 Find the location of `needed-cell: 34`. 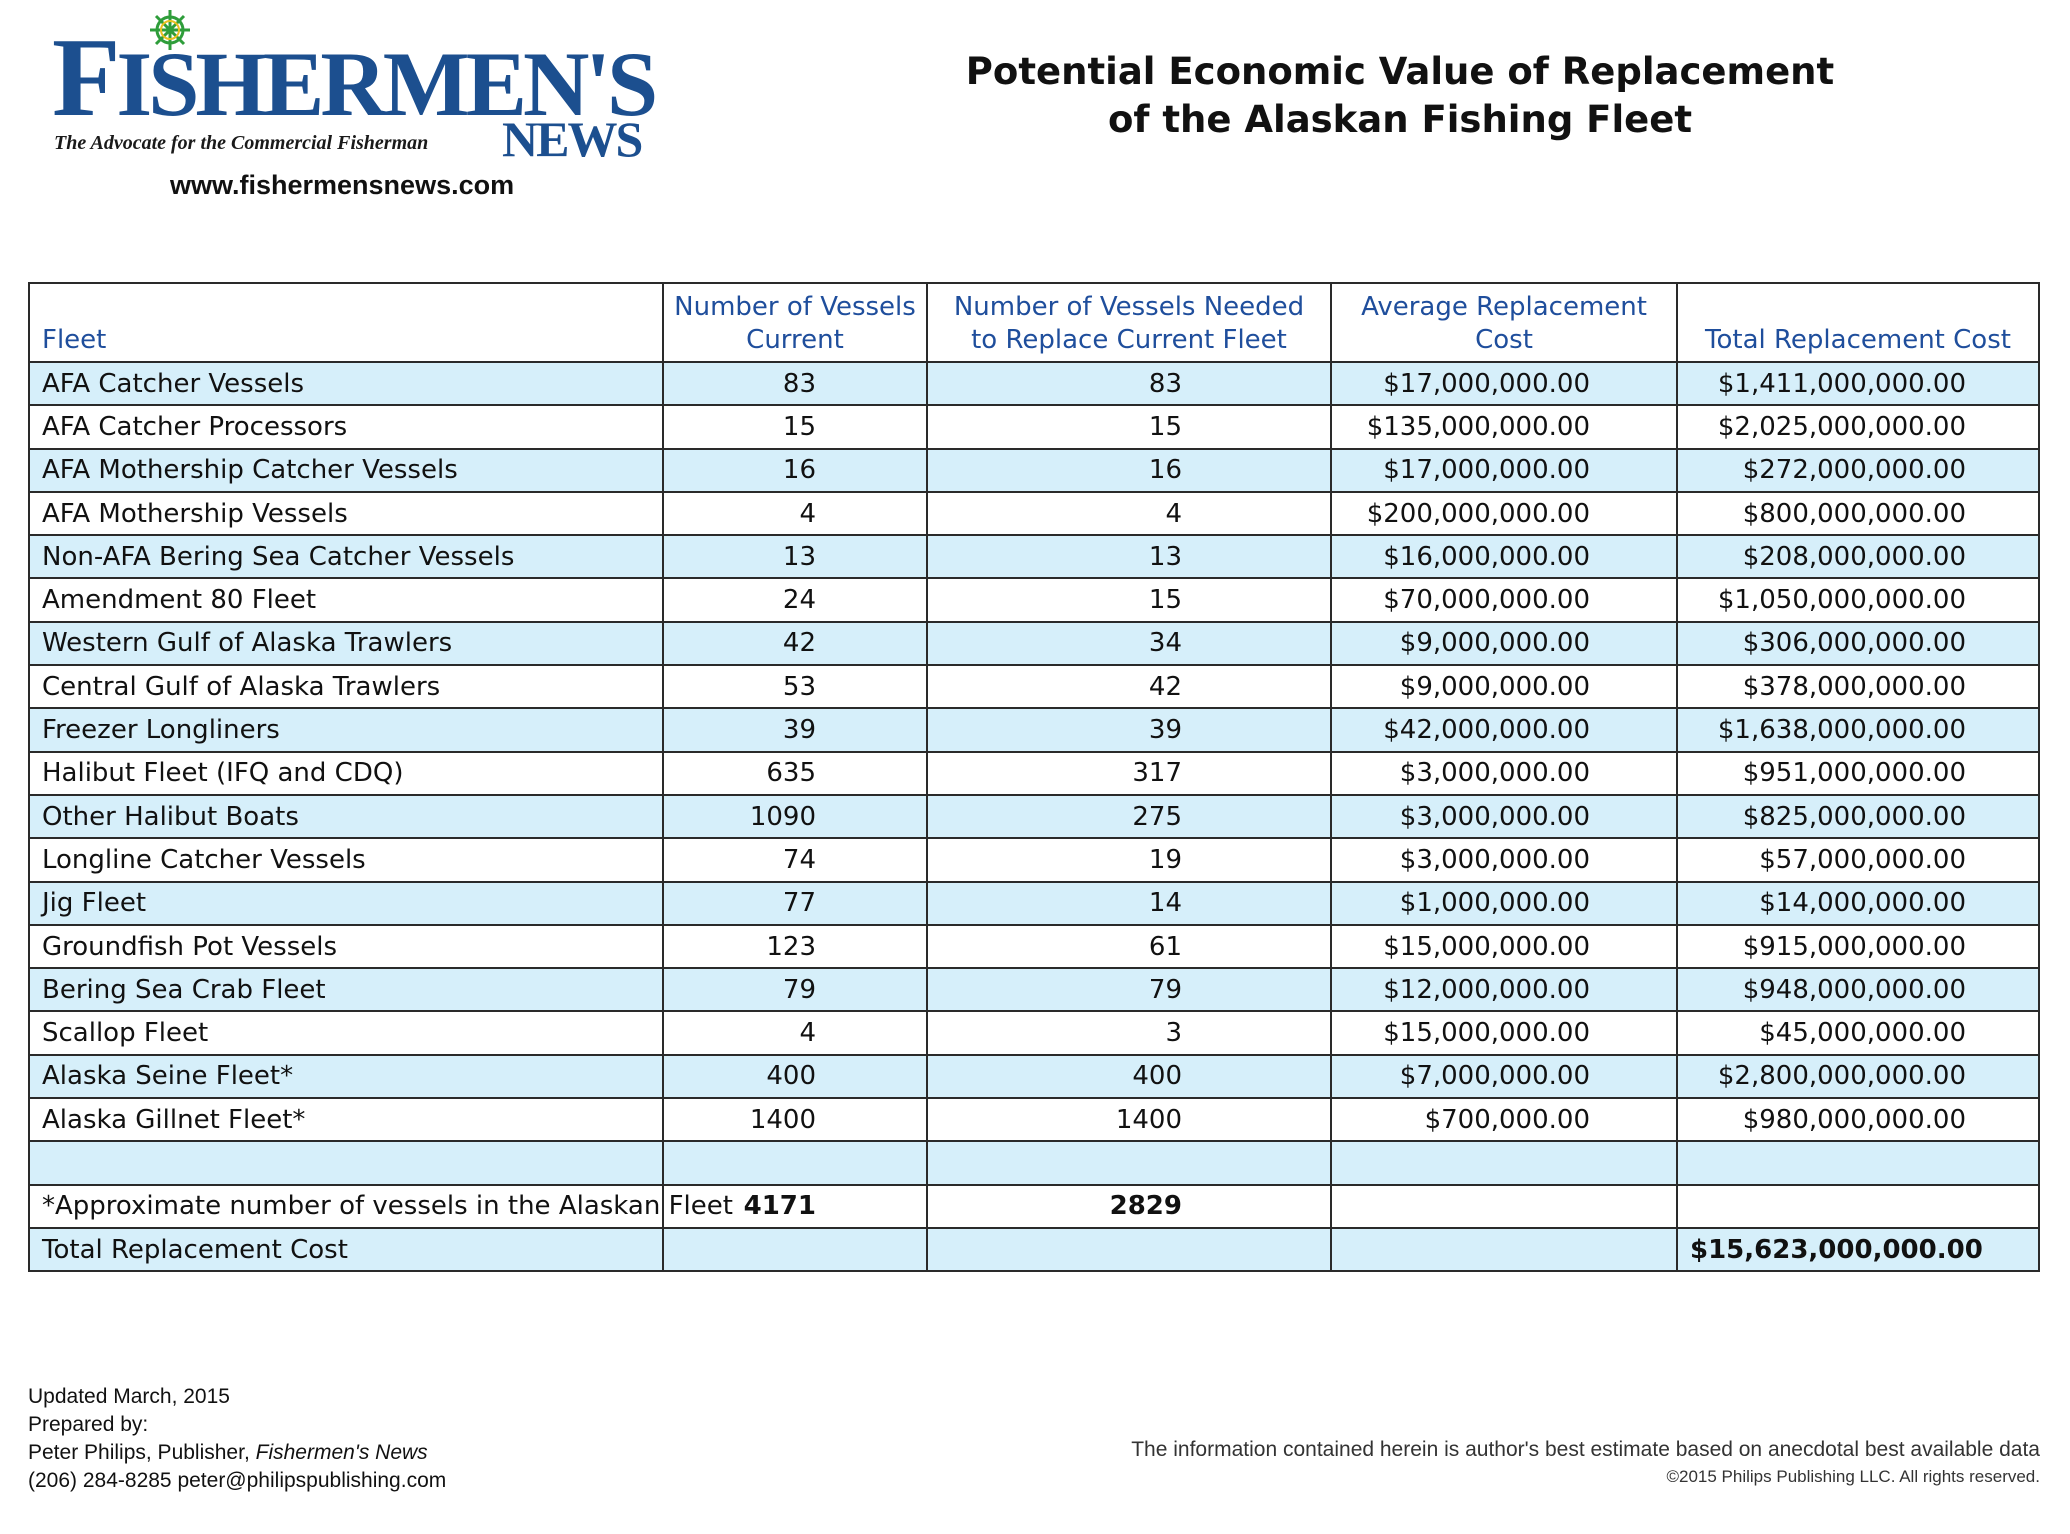

needed-cell: 34 is located at coordinates (1129, 643).